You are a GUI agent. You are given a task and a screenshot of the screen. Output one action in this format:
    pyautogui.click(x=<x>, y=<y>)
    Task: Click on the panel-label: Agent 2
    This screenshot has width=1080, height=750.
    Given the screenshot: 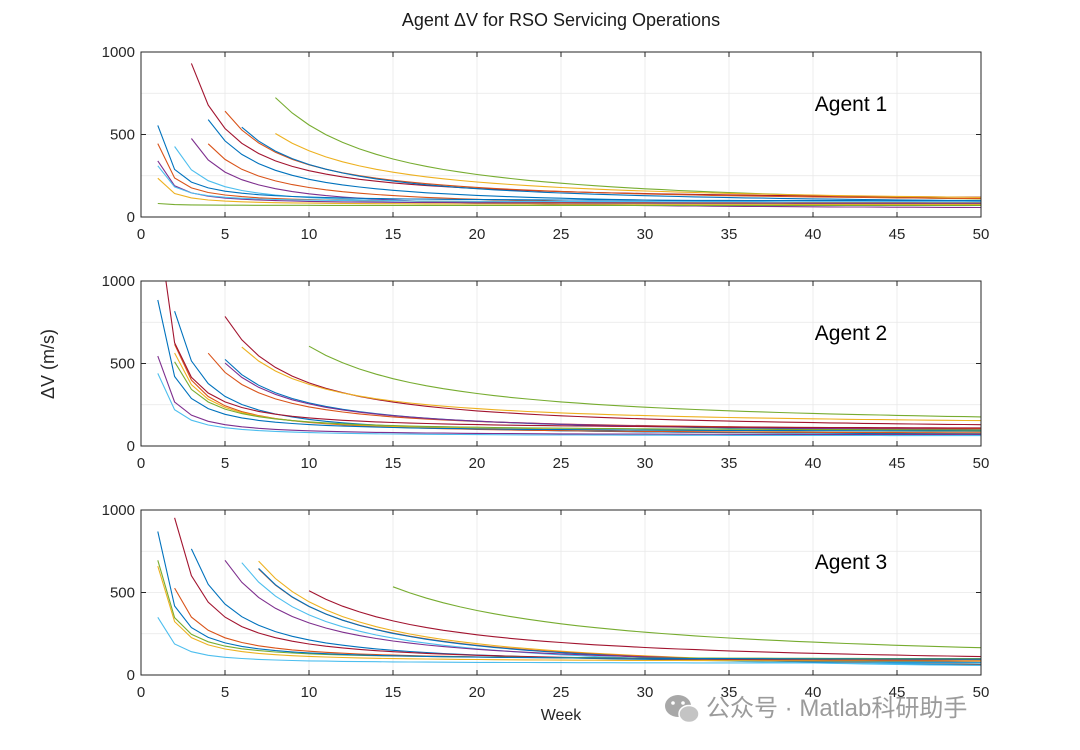 What is the action you would take?
    pyautogui.click(x=851, y=333)
    